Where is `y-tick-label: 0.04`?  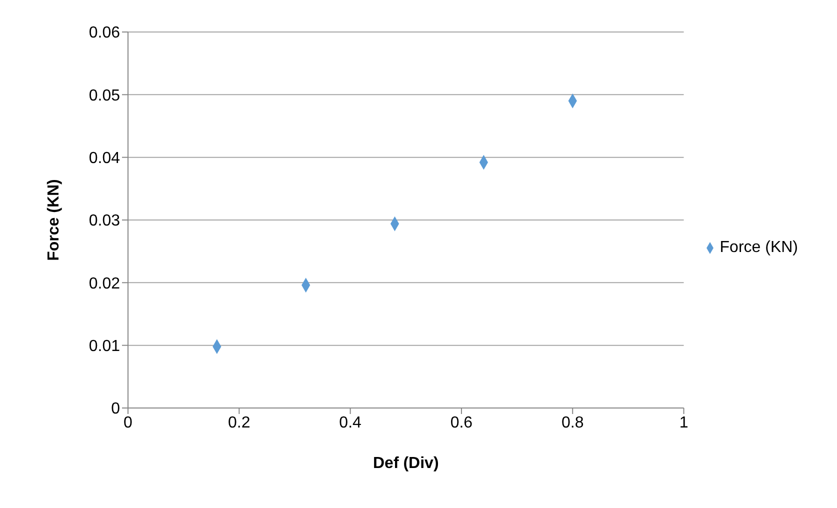
y-tick-label: 0.04 is located at coordinates (104, 159).